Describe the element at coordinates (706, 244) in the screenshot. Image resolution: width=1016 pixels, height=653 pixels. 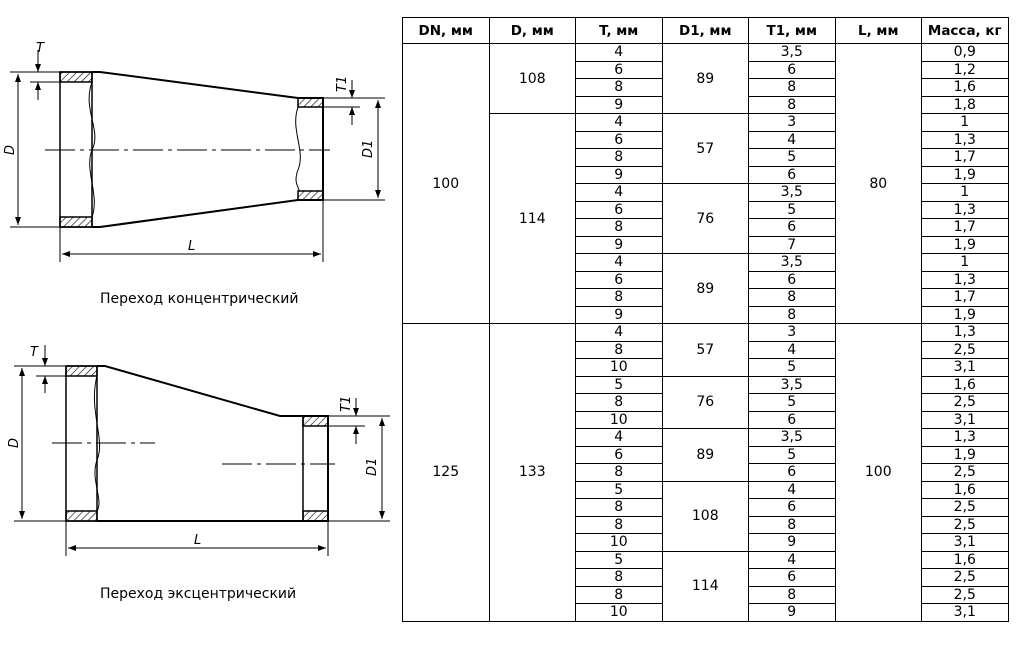
I see `table-row: 9 7 1,9` at that location.